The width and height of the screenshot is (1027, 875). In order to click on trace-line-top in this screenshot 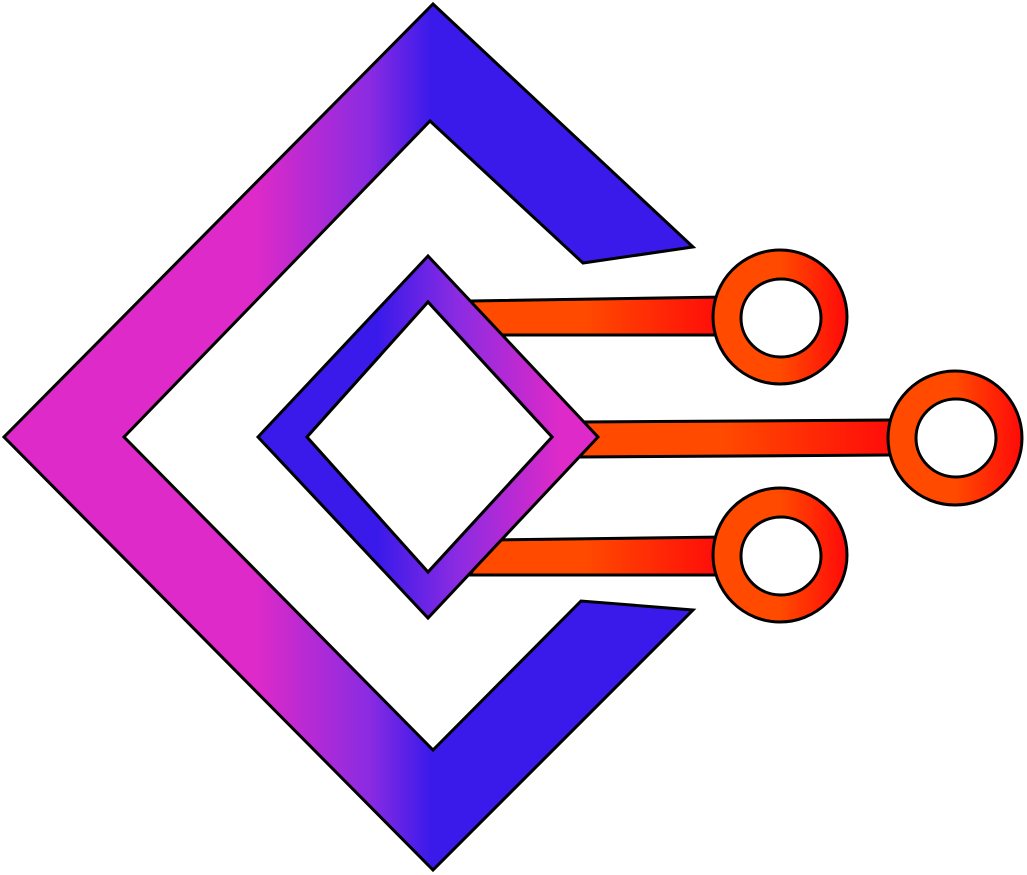, I will do `click(597, 316)`.